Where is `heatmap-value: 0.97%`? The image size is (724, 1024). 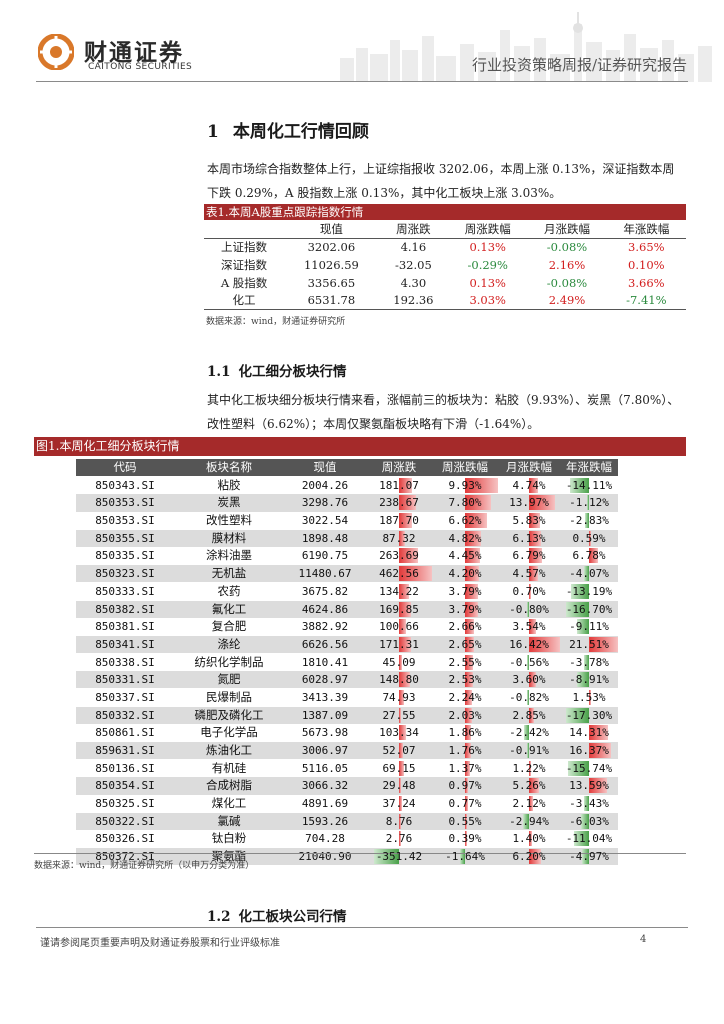 heatmap-value: 0.97% is located at coordinates (465, 786).